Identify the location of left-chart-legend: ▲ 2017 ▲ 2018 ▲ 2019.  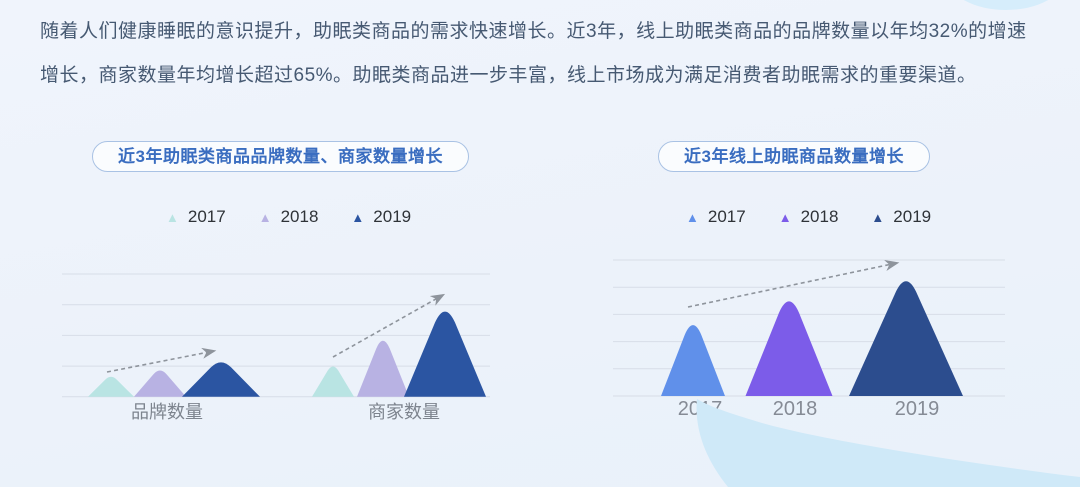
(288, 217).